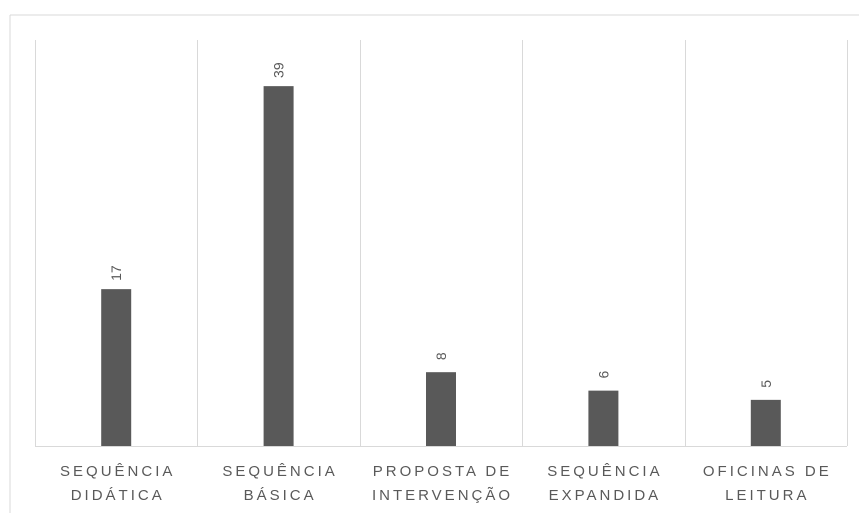  Describe the element at coordinates (767, 495) in the screenshot. I see `x-tick-label: LEITURA` at that location.